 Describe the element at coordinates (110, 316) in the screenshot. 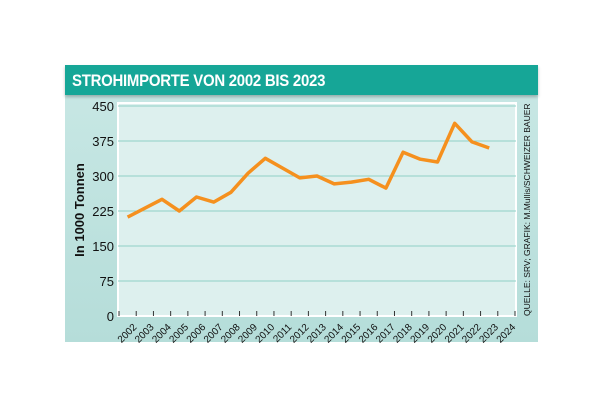

I see `y-tick-label: 0` at that location.